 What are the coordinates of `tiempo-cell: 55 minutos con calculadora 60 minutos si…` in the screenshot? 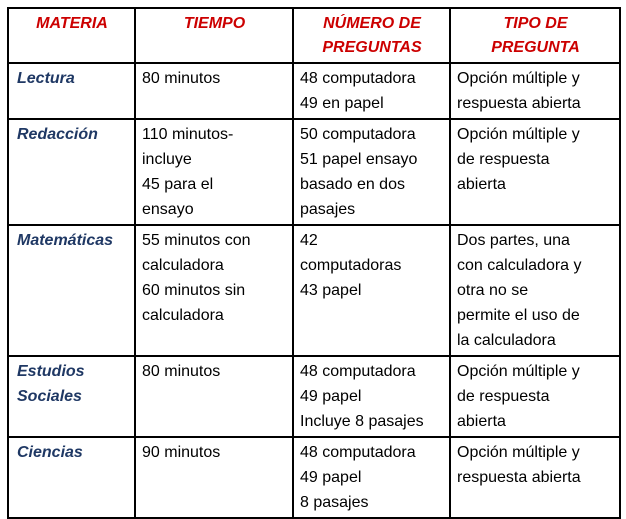 It's located at (214, 290).